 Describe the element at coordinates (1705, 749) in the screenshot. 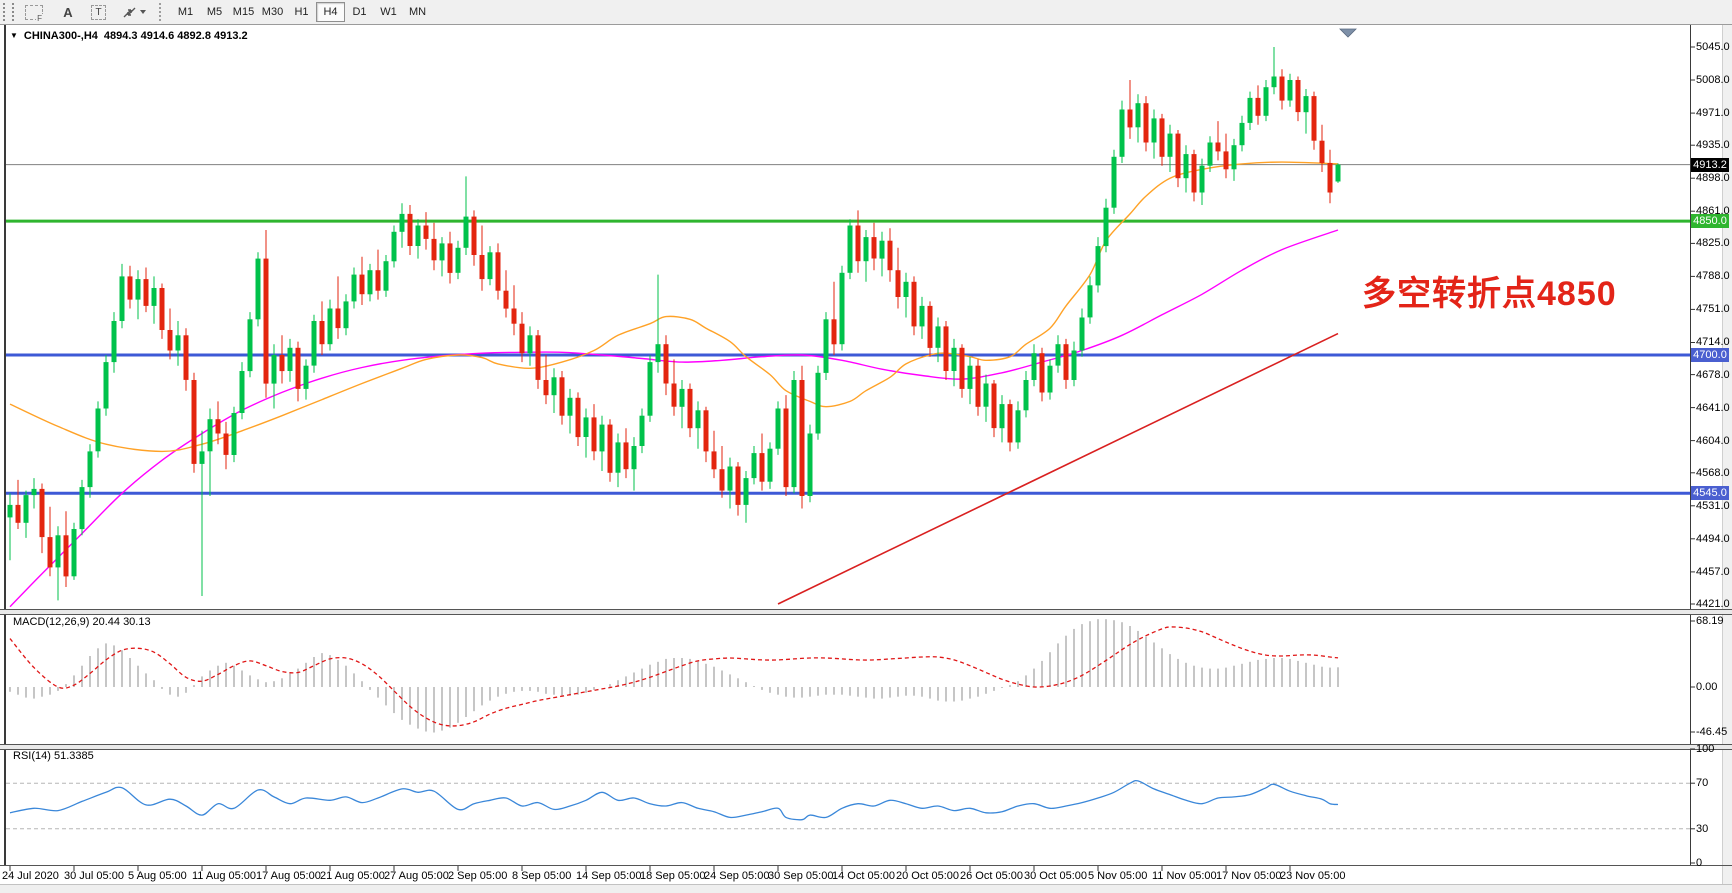

I see `rsi-scale-label: 100` at that location.